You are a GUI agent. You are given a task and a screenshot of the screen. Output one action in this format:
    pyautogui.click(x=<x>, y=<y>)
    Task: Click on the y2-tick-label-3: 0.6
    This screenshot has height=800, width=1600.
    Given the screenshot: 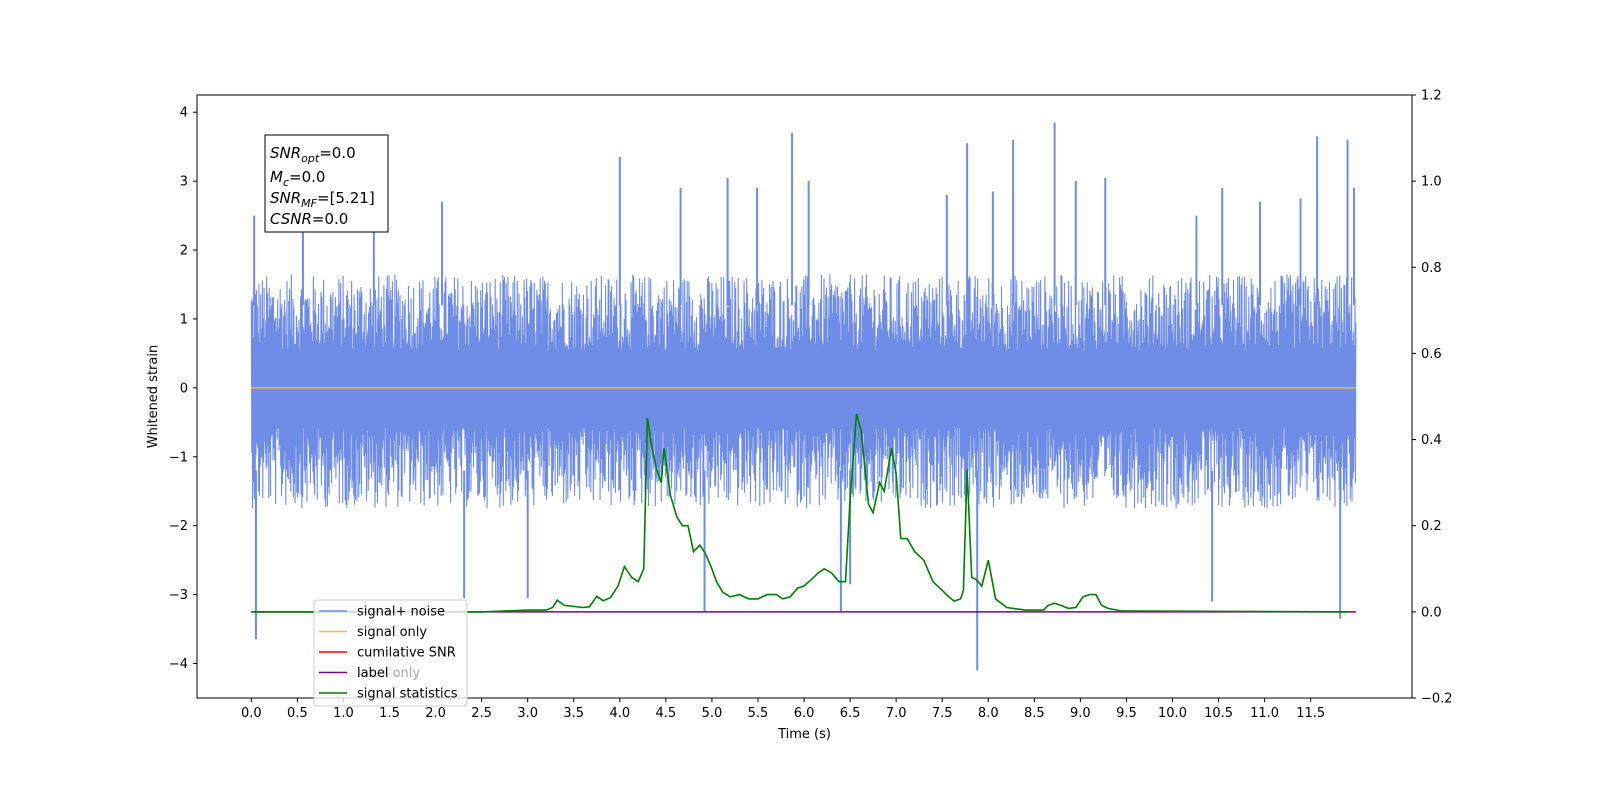 What is the action you would take?
    pyautogui.click(x=1431, y=354)
    